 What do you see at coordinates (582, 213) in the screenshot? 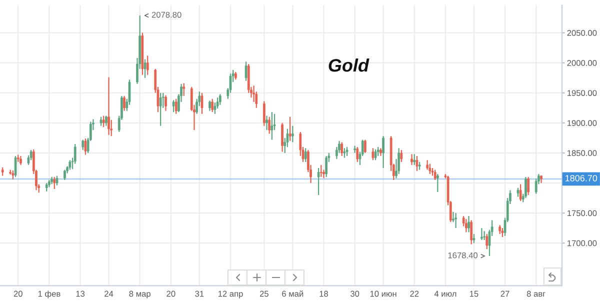
I see `y-tick-label: 1750.00` at bounding box center [582, 213].